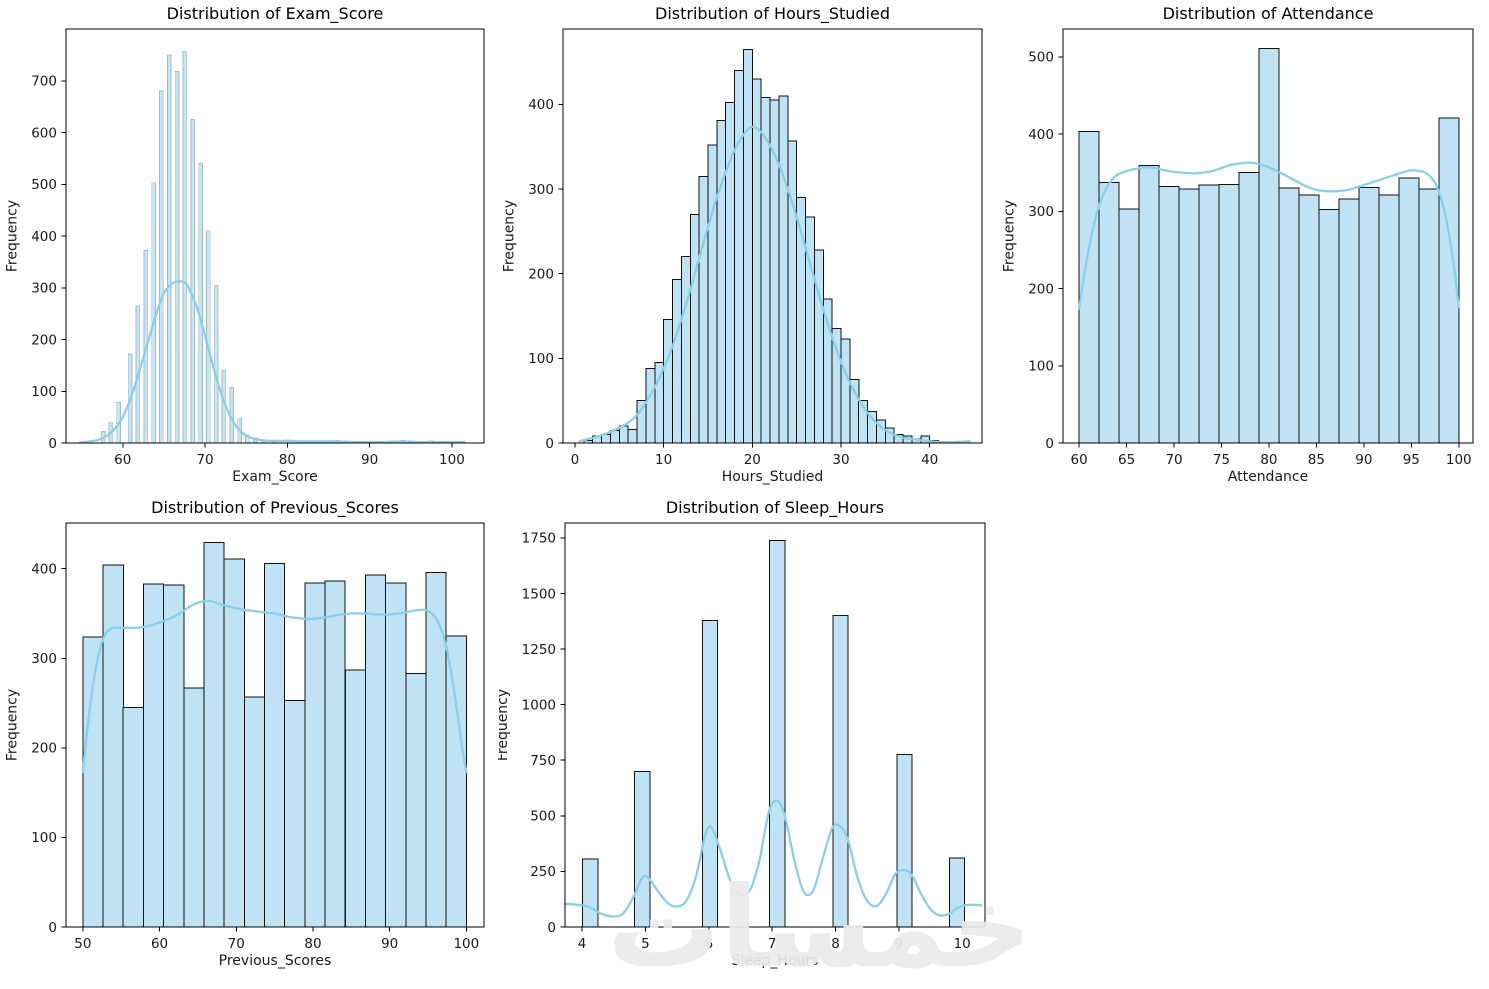 The image size is (1489, 989). I want to click on svg-text: 75, so click(1221, 460).